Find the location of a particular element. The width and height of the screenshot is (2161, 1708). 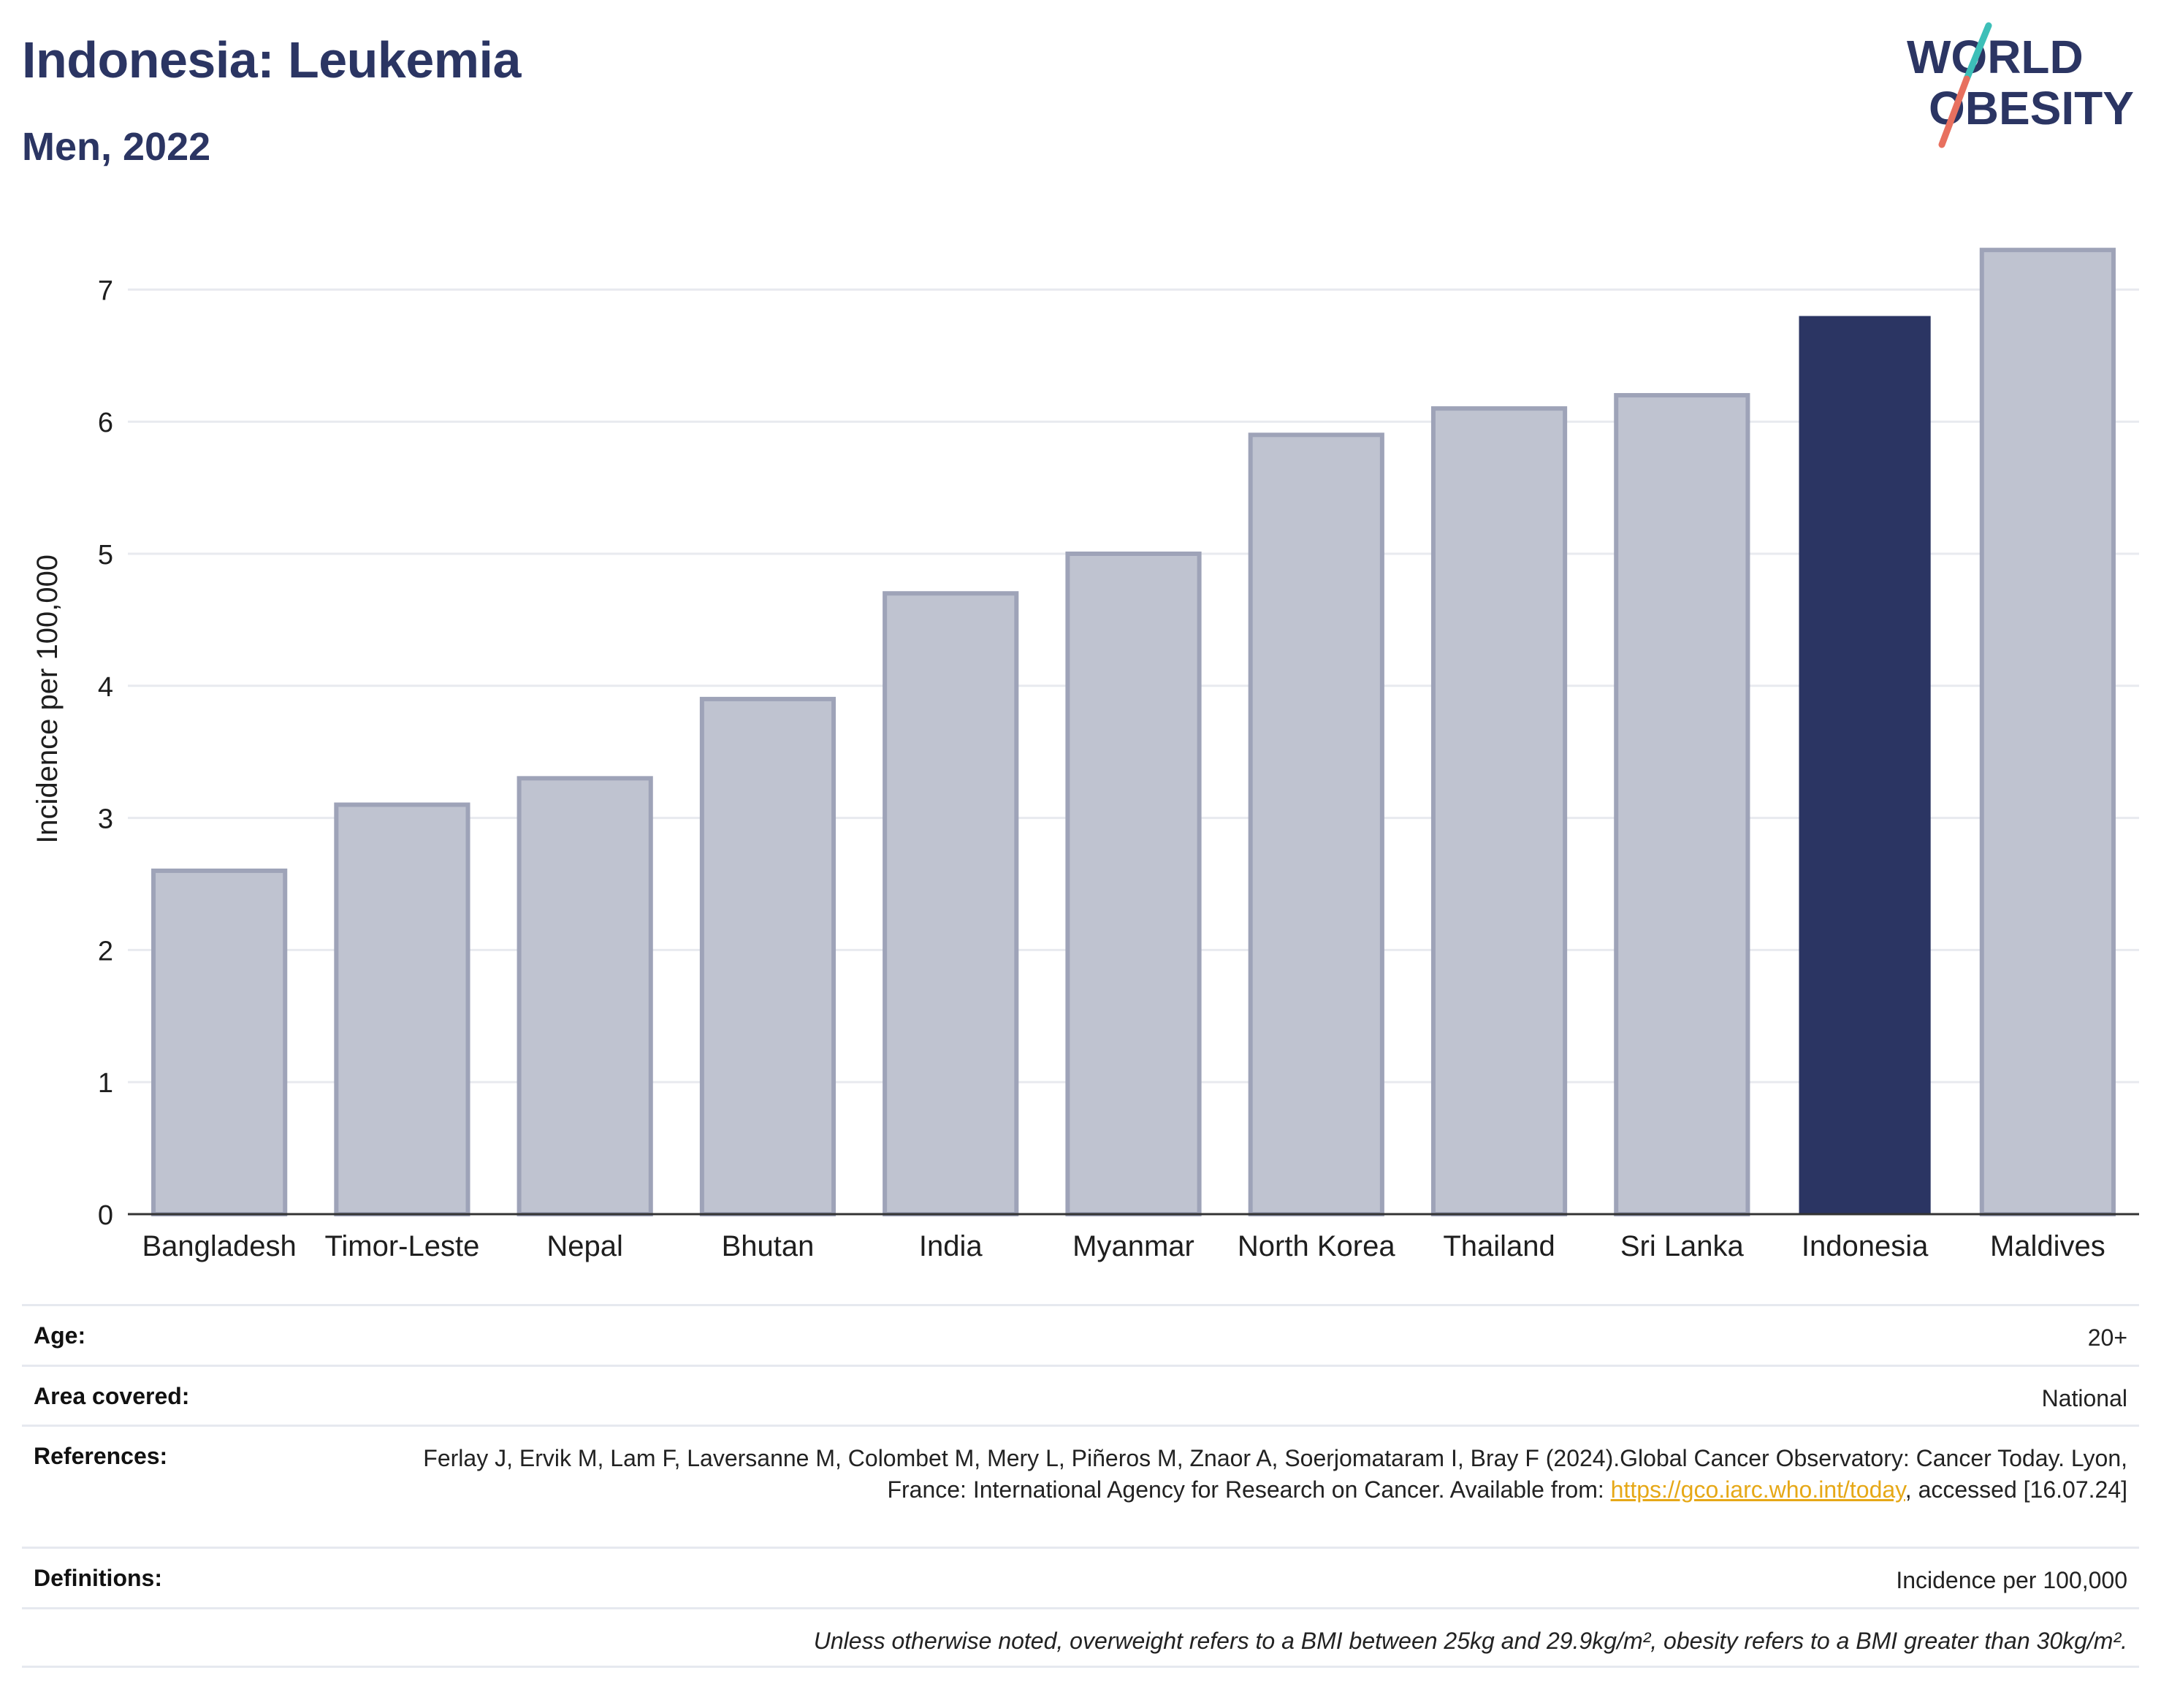

info-row-definitions: Definitions: Incidence per 100,000 is located at coordinates (1080, 1577).